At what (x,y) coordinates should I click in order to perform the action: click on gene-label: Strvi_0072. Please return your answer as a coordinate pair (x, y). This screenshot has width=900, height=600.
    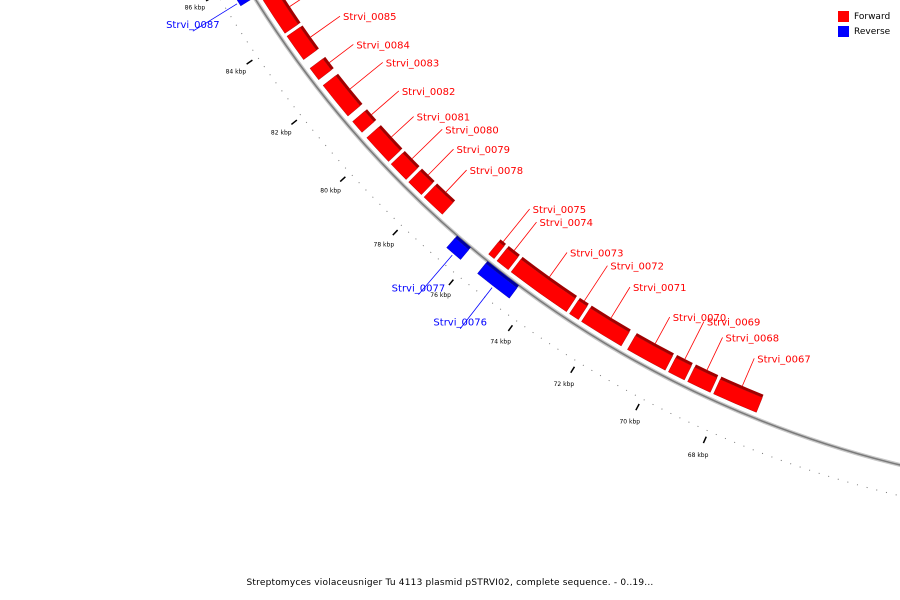
    Looking at the image, I should click on (637, 267).